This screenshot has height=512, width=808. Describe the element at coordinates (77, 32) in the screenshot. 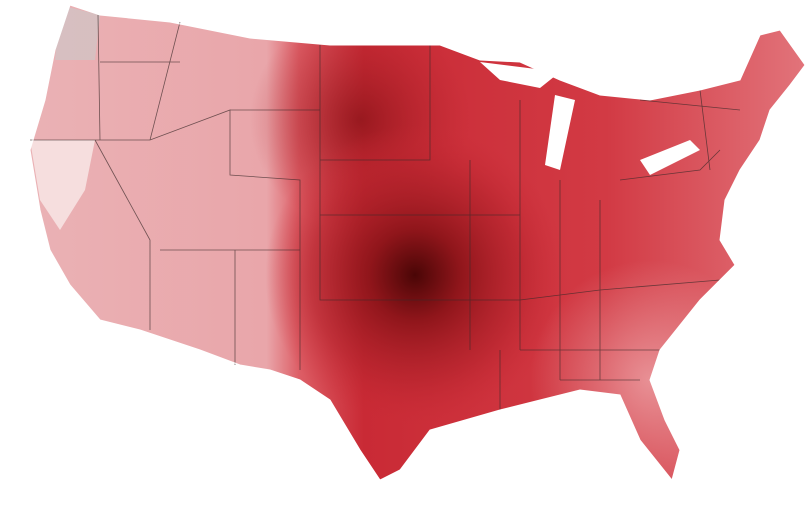

I see `no-data-region` at that location.